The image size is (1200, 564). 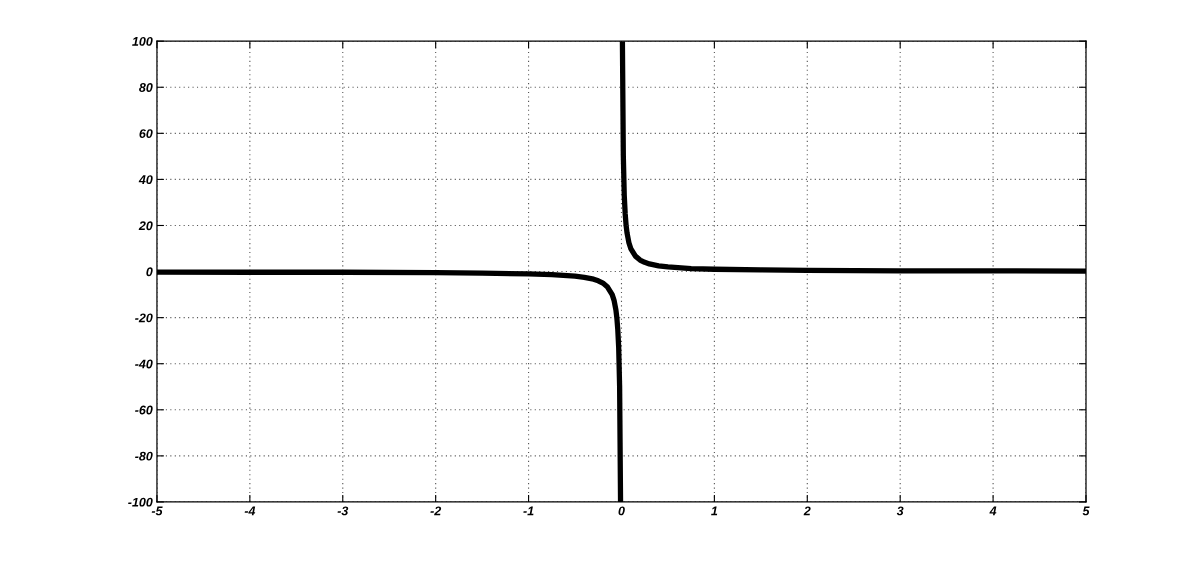 What do you see at coordinates (140, 502) in the screenshot?
I see `y-tick-label: -100` at bounding box center [140, 502].